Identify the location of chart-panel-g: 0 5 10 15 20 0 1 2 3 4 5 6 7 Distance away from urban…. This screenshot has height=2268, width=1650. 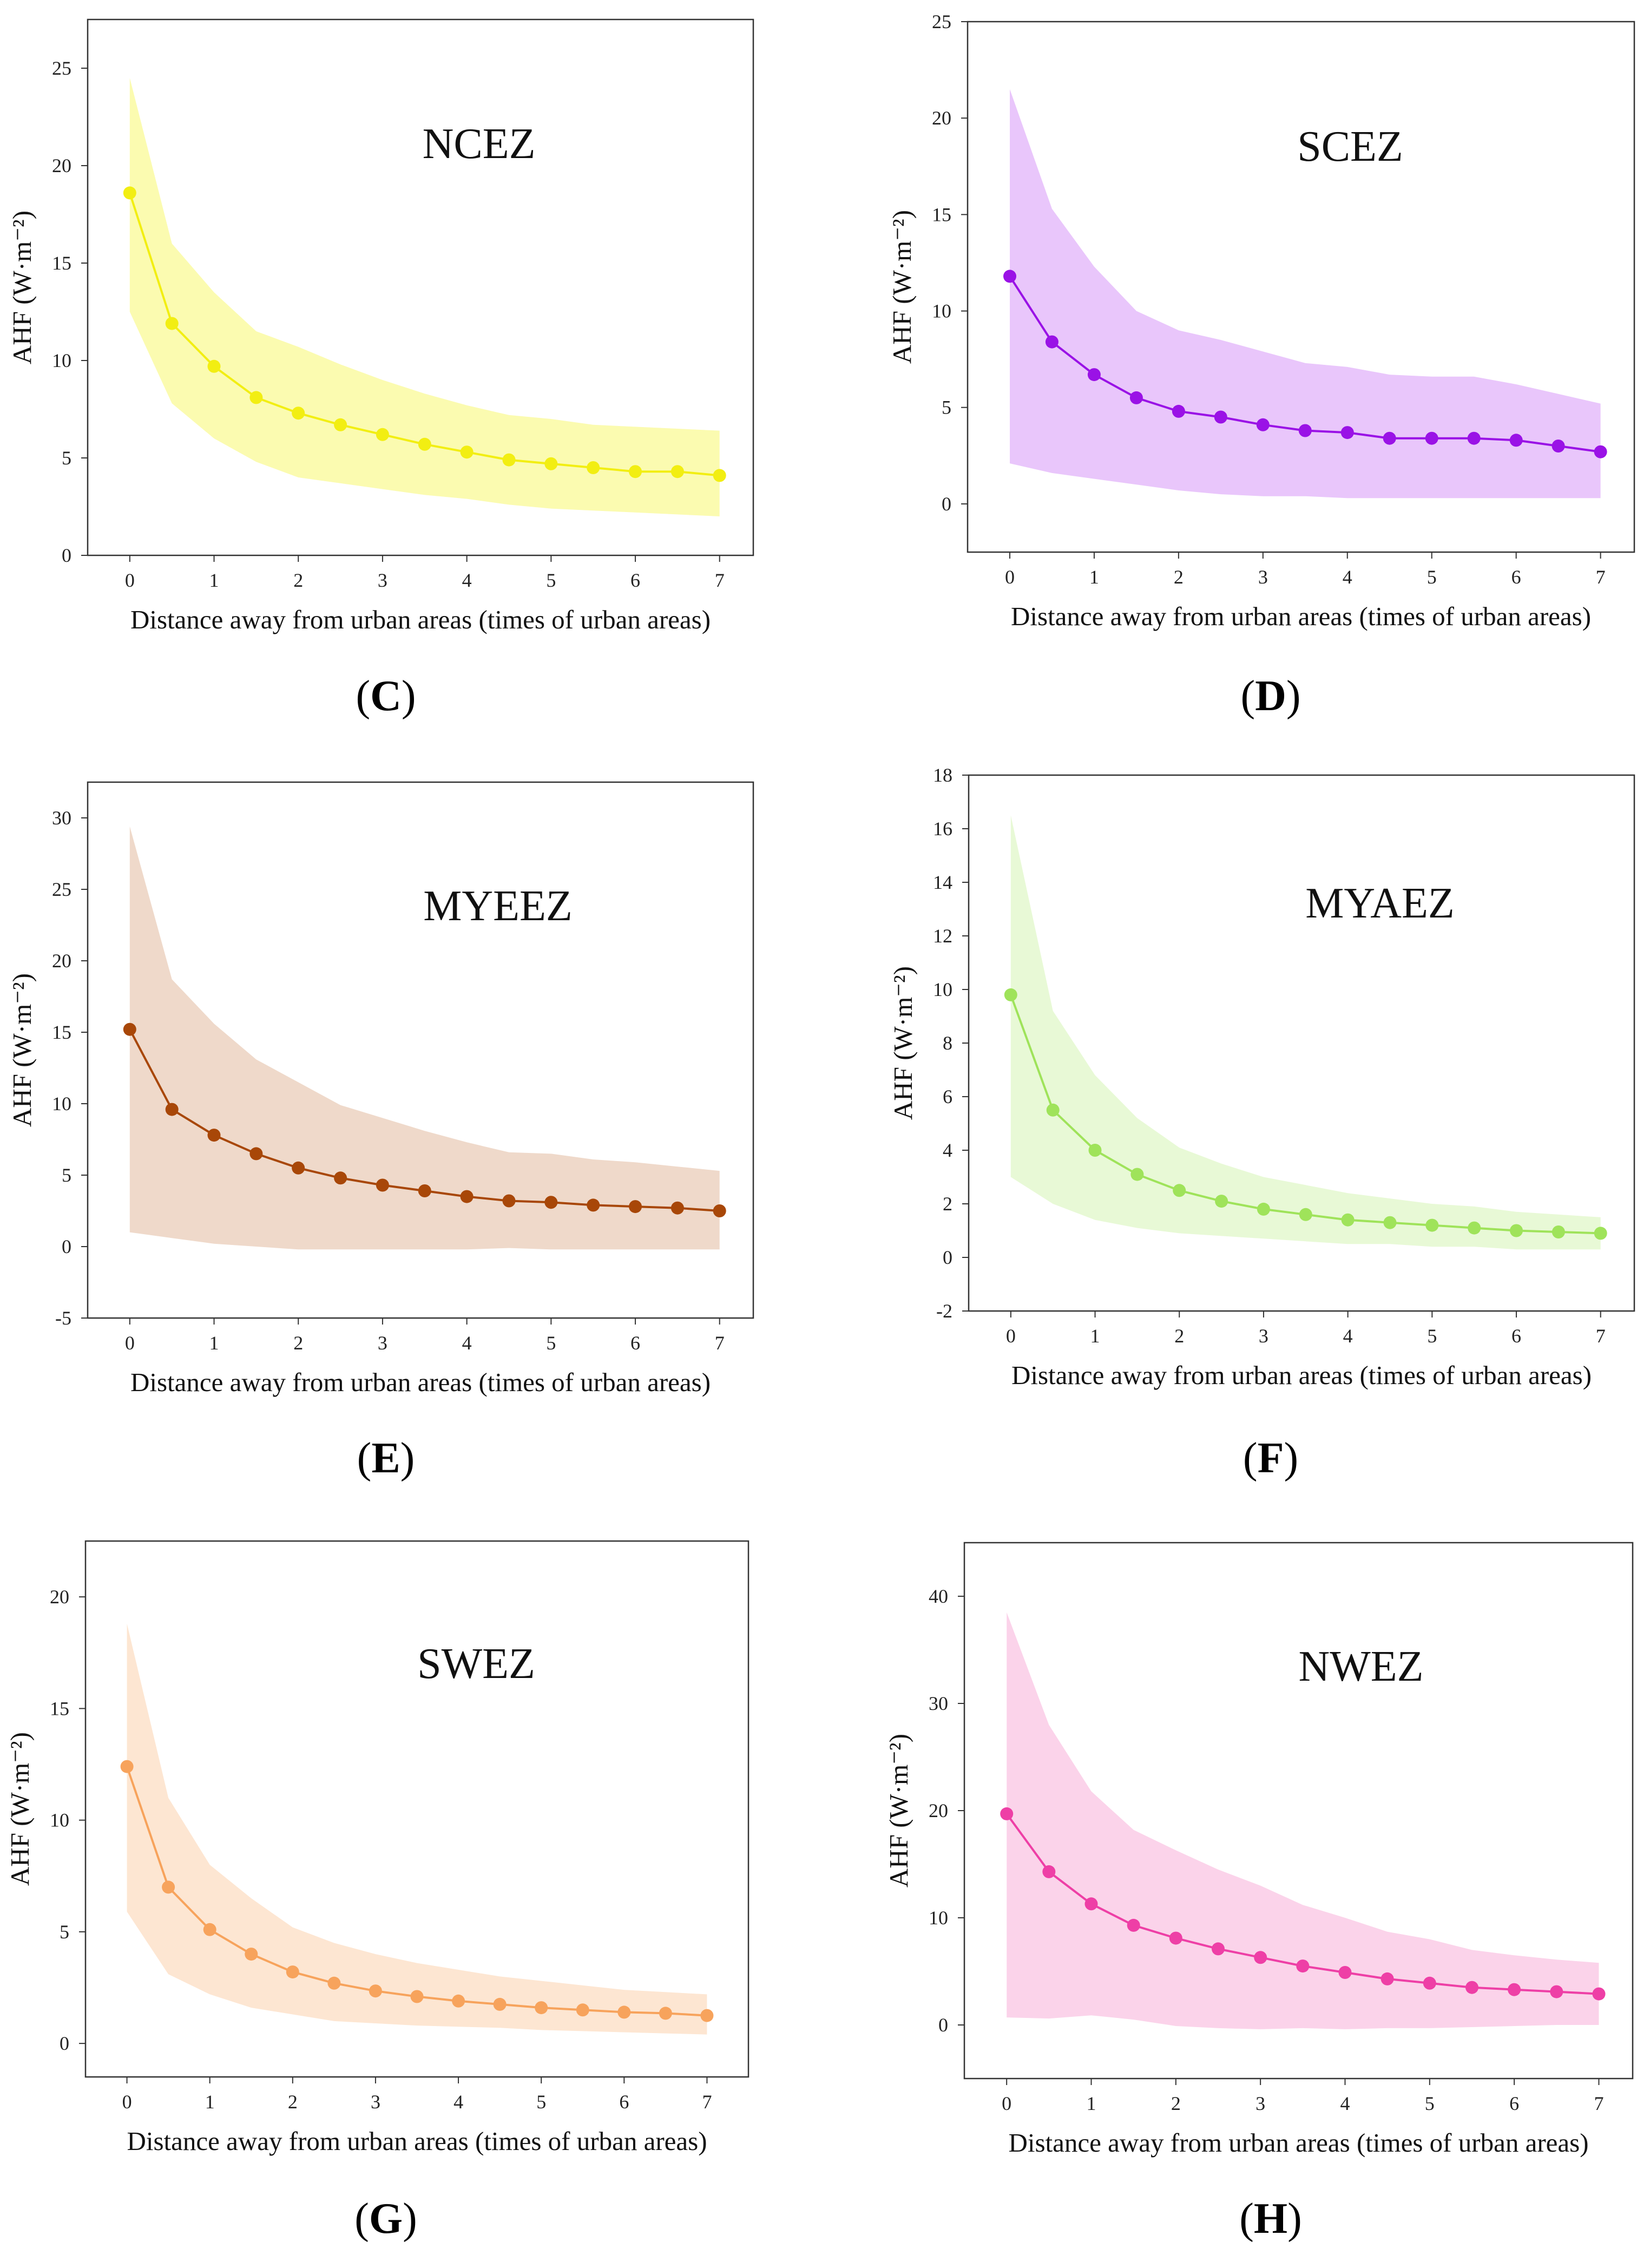
(378, 1892).